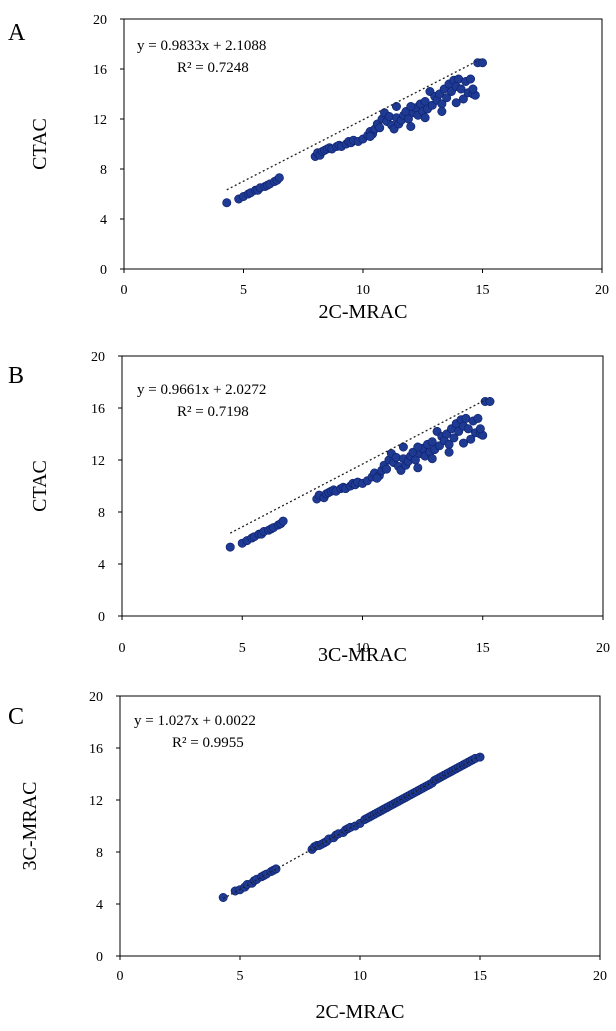 The image size is (616, 1031). Describe the element at coordinates (17, 33) in the screenshot. I see `panel-label: A` at that location.